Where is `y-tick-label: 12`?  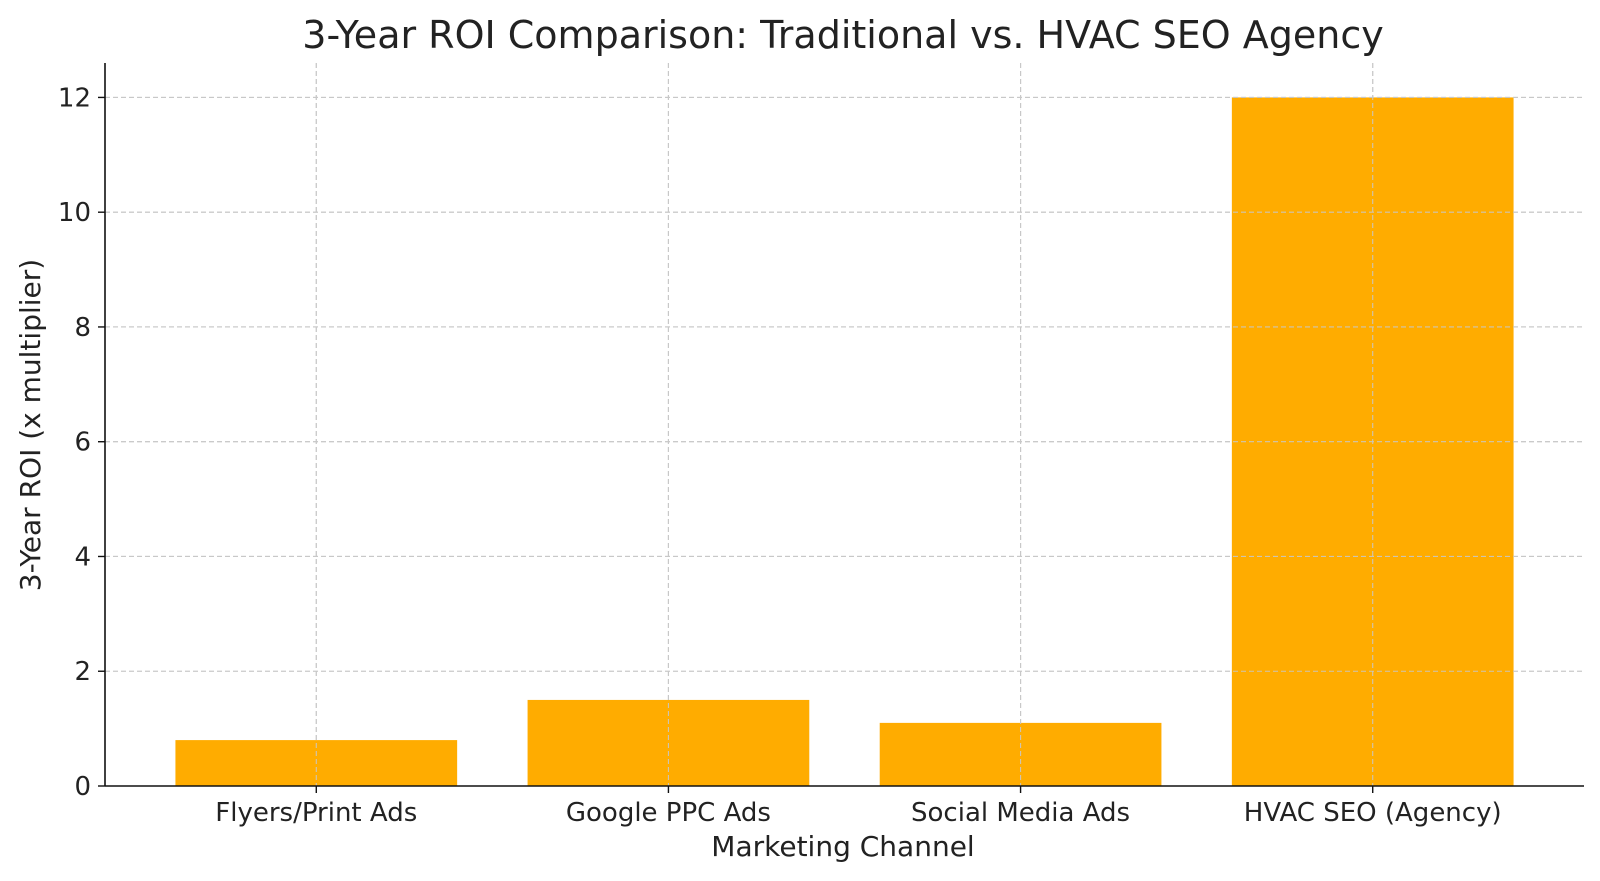 y-tick-label: 12 is located at coordinates (74, 98).